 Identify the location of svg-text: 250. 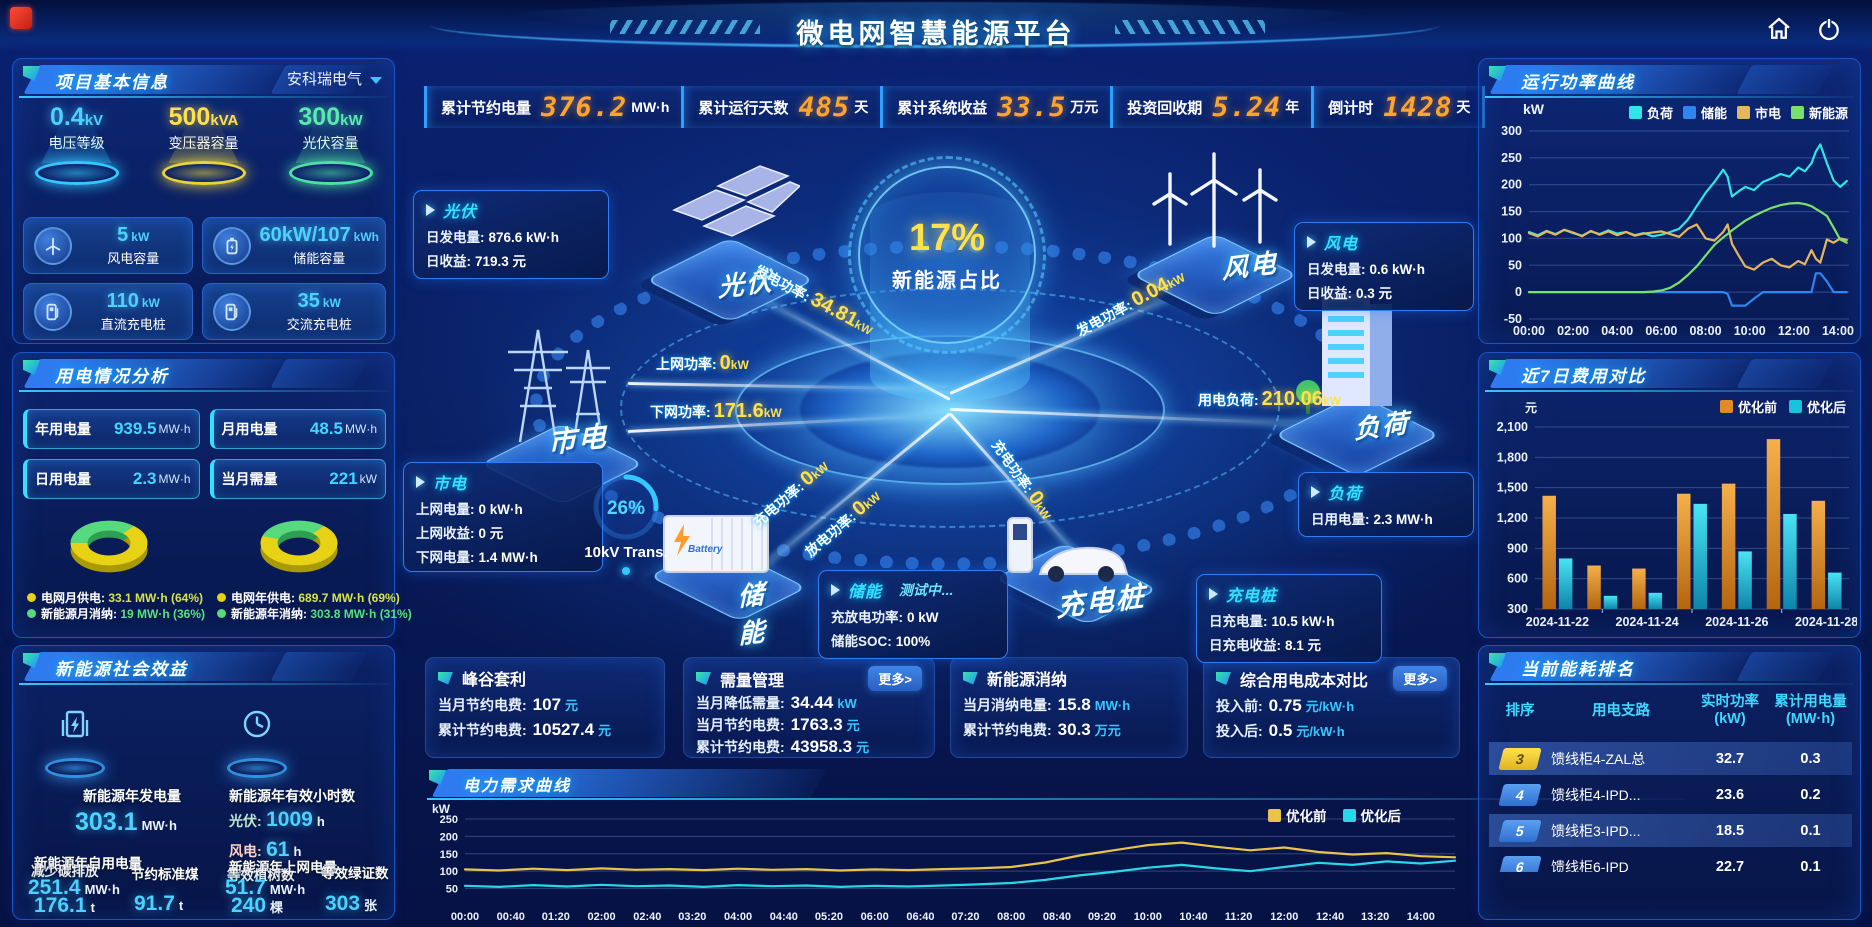
(449, 820).